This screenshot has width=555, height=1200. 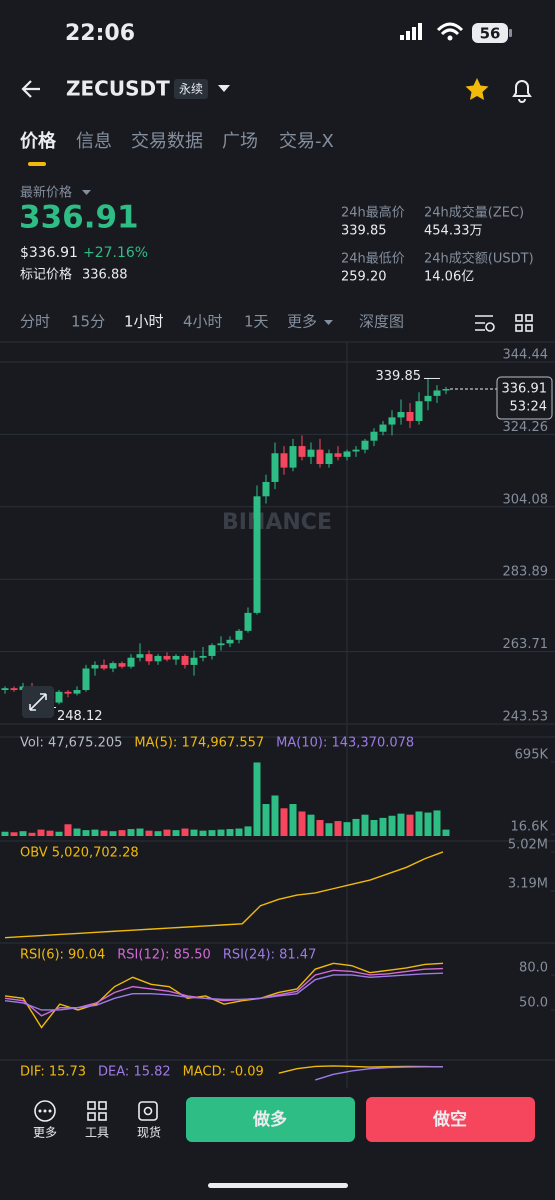 What do you see at coordinates (526, 572) in the screenshot?
I see `y-tick-label: 283.89` at bounding box center [526, 572].